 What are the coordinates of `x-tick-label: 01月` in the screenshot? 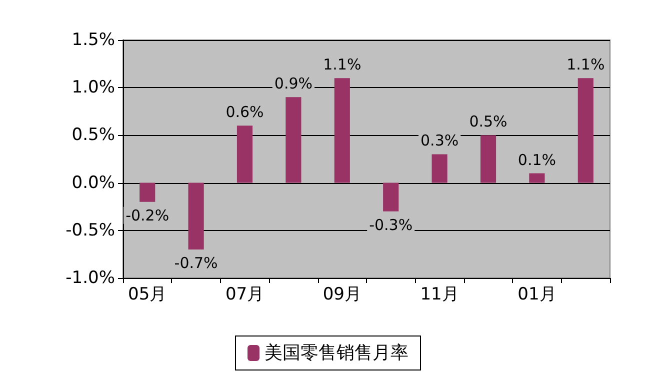 It's located at (537, 294).